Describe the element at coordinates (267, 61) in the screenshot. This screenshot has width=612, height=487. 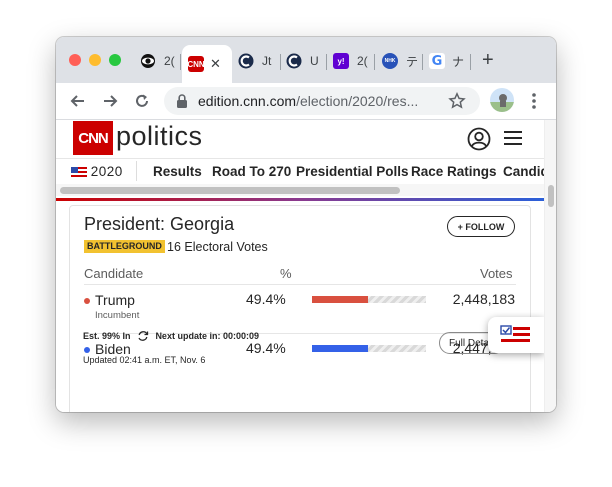
I see `tab-title: Jt` at that location.